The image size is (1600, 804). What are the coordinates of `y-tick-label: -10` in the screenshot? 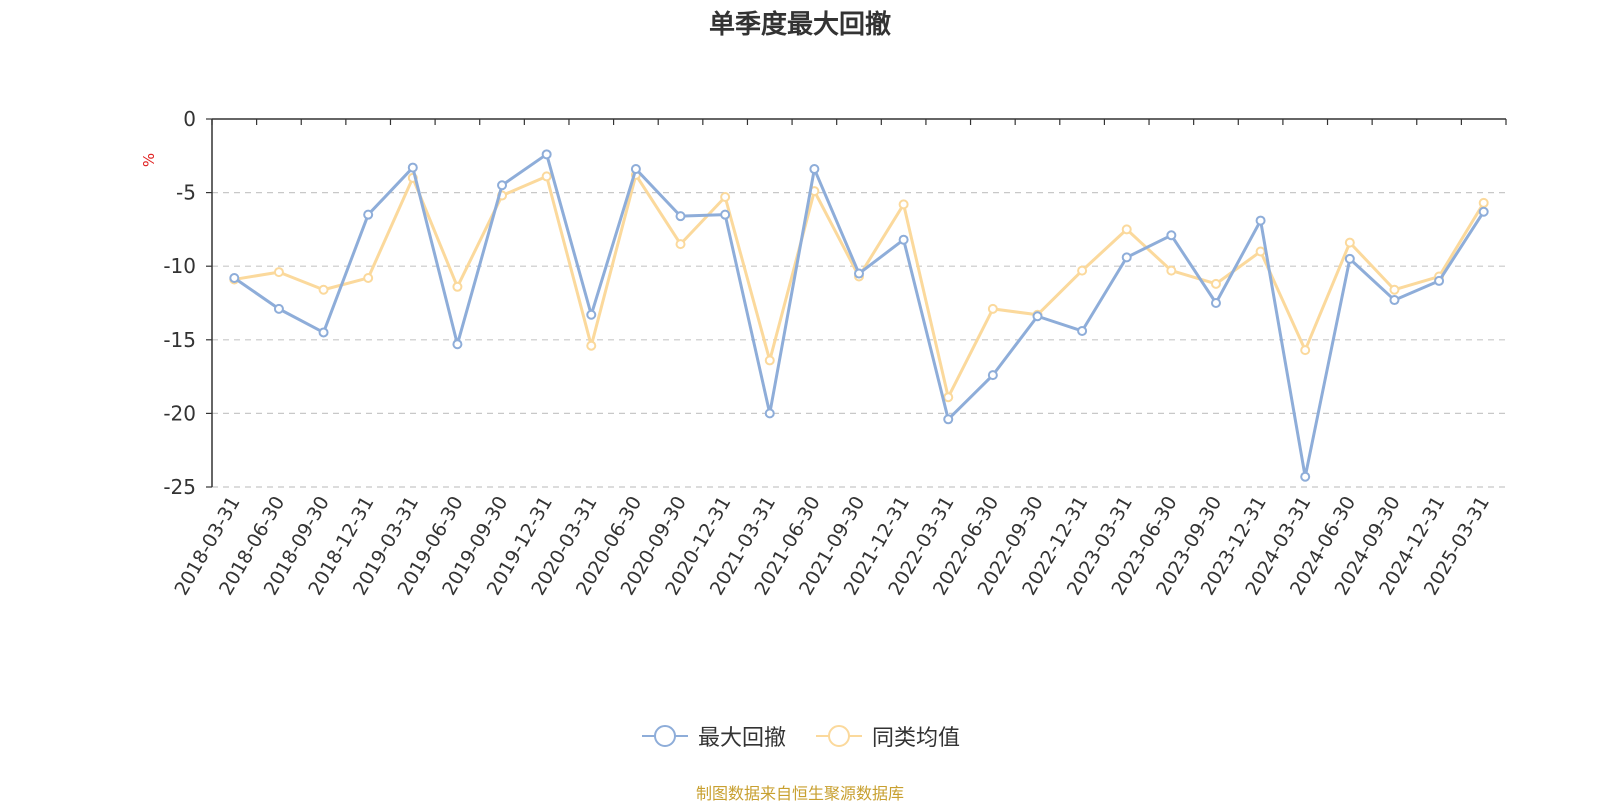 It's located at (179, 266).